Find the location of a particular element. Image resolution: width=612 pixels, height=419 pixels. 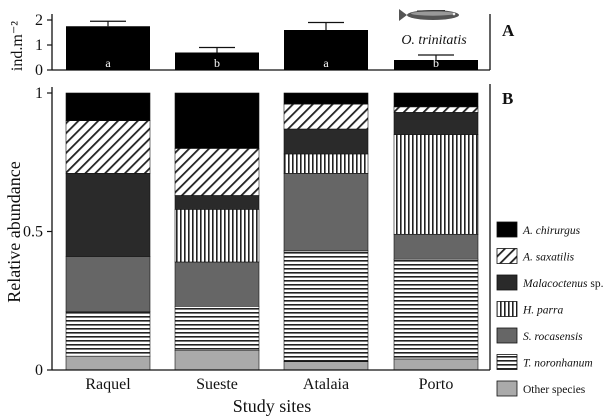

panel-b-x-tick-label: Raquel is located at coordinates (108, 384).